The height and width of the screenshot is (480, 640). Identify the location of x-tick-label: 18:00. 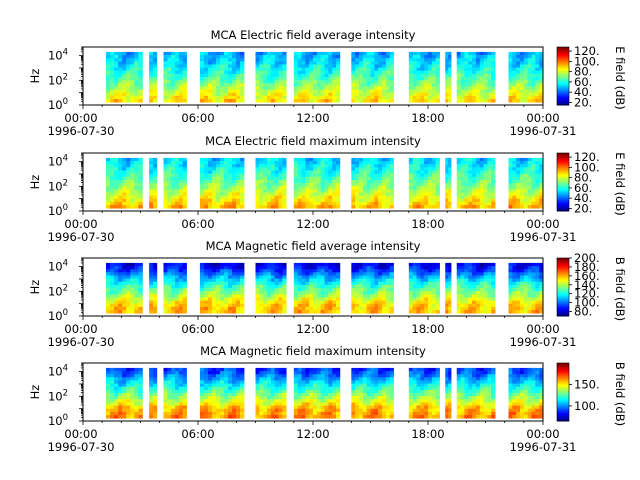
(427, 224).